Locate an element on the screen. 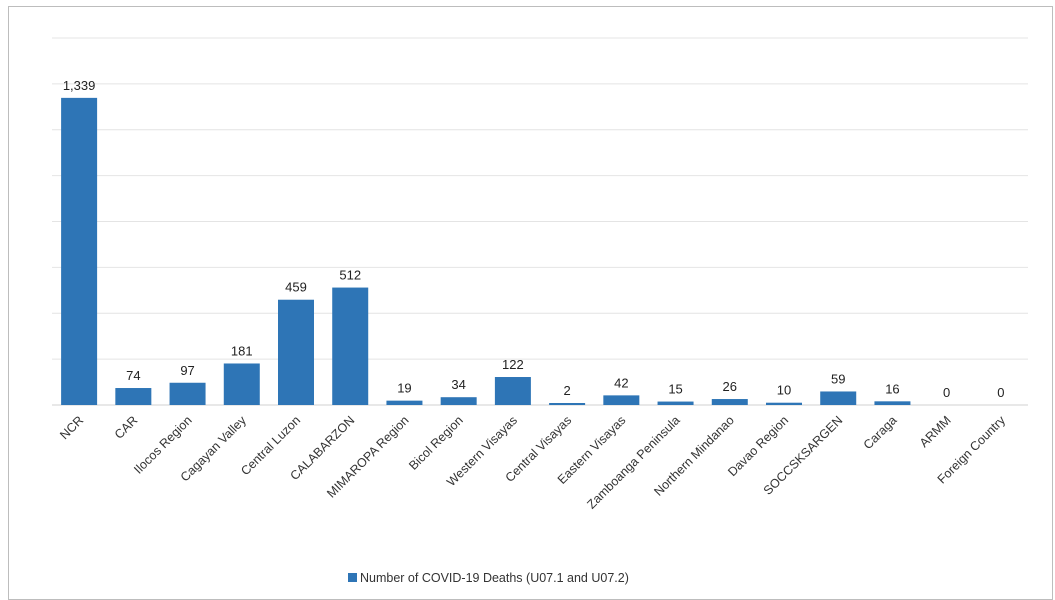 Image resolution: width=1055 pixels, height=600 pixels. data-label: 59 is located at coordinates (838, 378).